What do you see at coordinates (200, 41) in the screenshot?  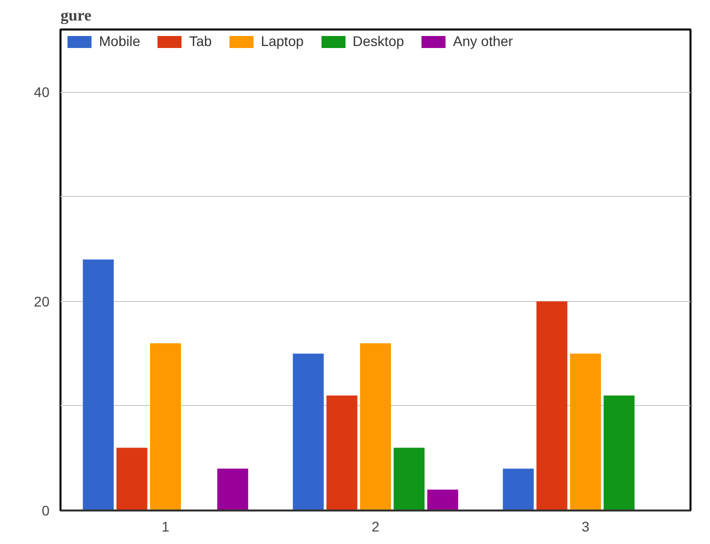 I see `legend-label: Tab` at bounding box center [200, 41].